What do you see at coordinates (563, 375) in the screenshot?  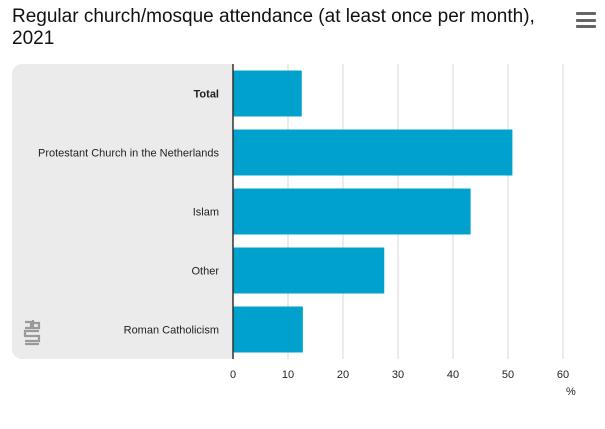 I see `x-tick-label-6: 60` at bounding box center [563, 375].